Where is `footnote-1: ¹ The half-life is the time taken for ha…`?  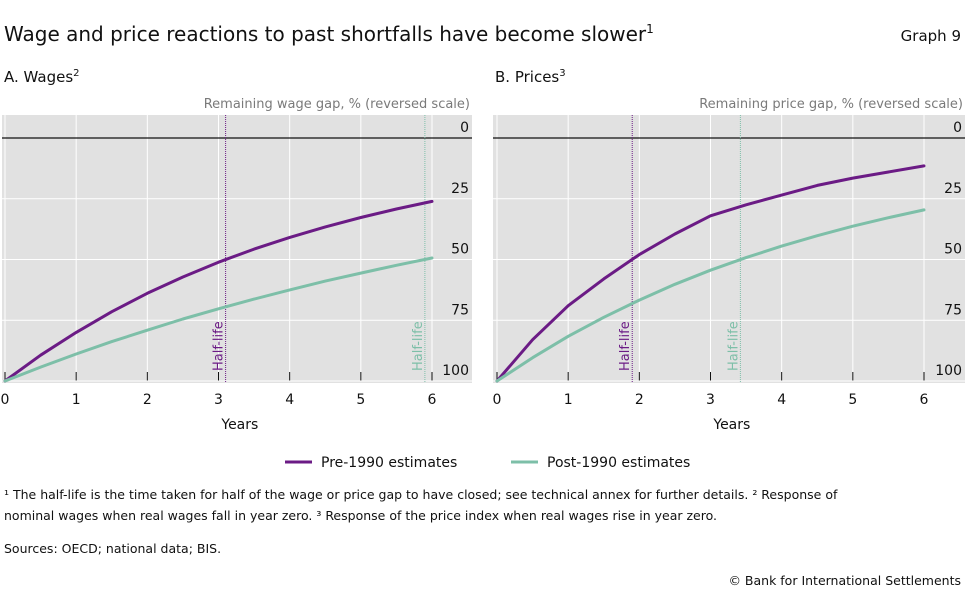
footnote-1: ¹ The half-life is the time taken for ha… is located at coordinates (421, 494).